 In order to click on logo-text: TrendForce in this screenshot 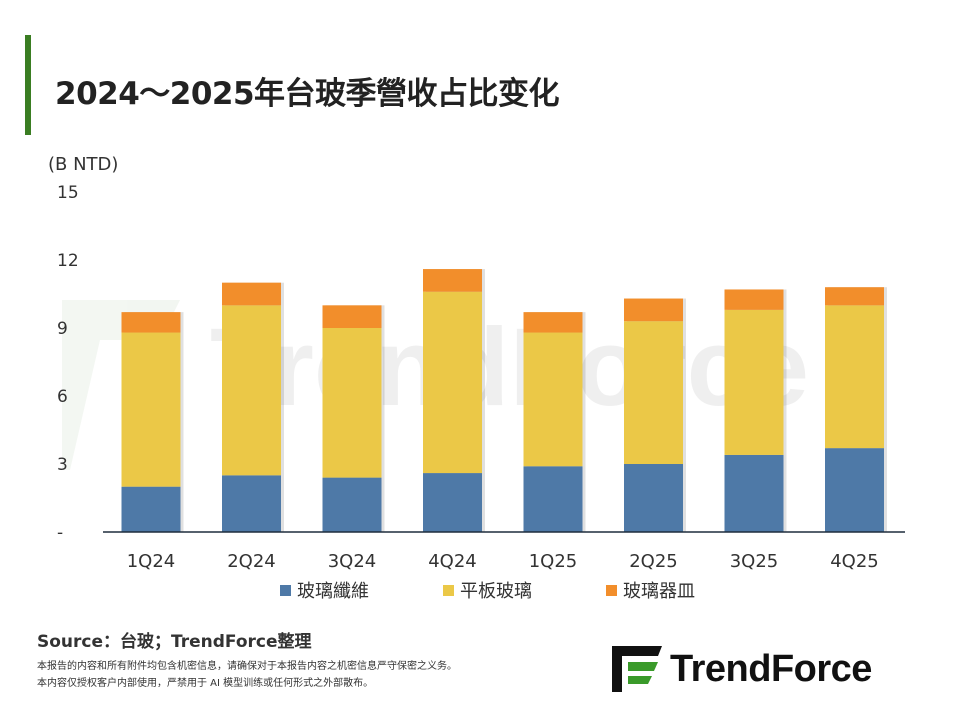, I will do `click(771, 668)`.